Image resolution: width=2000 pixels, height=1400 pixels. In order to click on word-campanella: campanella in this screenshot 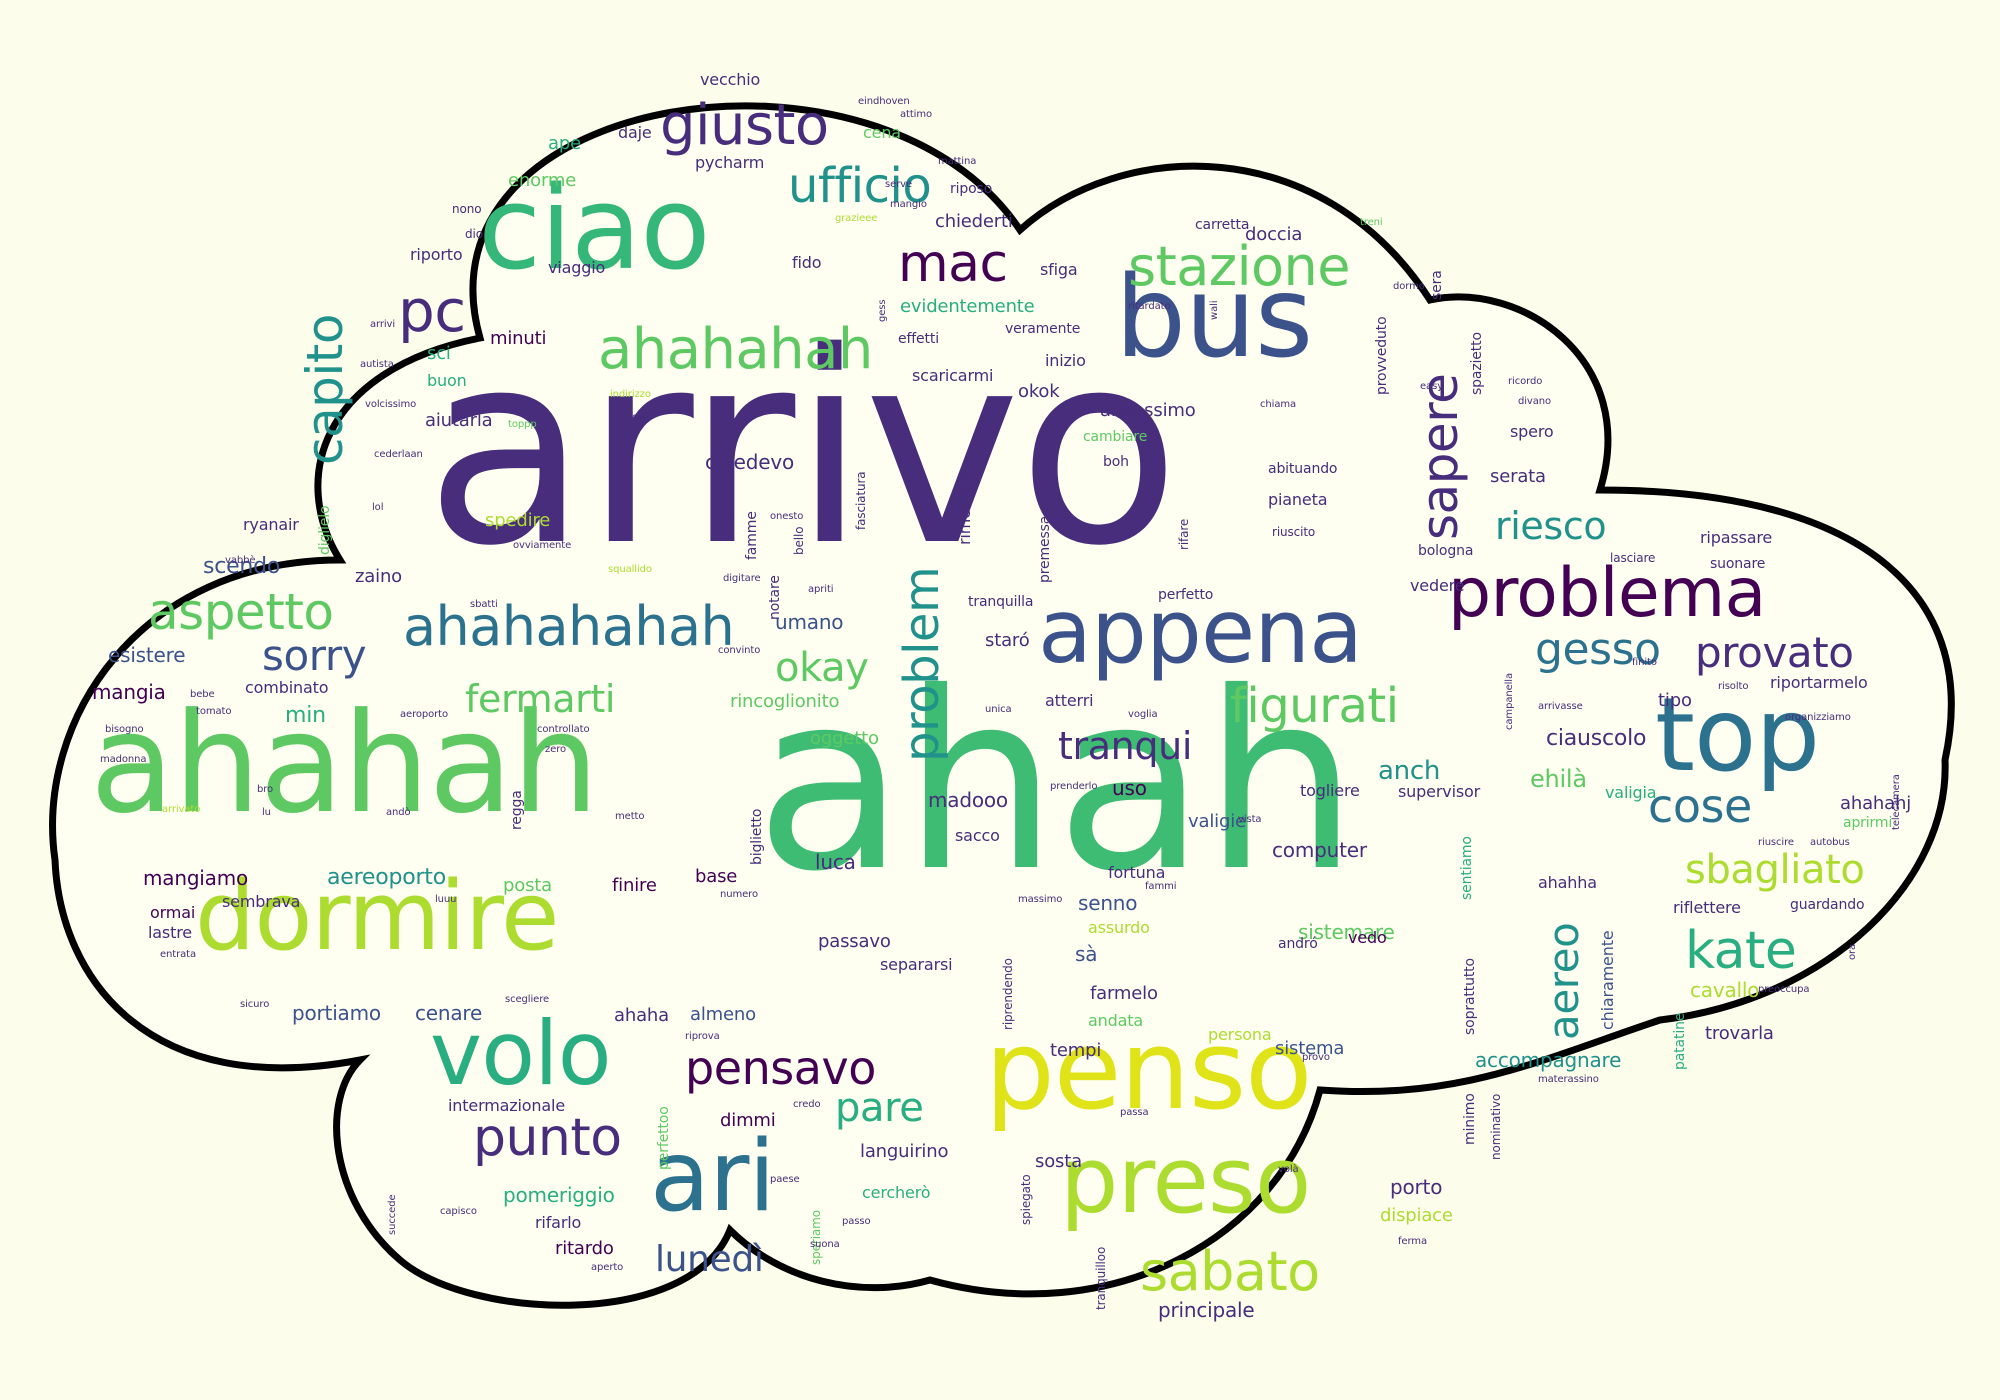, I will do `click(1509, 701)`.